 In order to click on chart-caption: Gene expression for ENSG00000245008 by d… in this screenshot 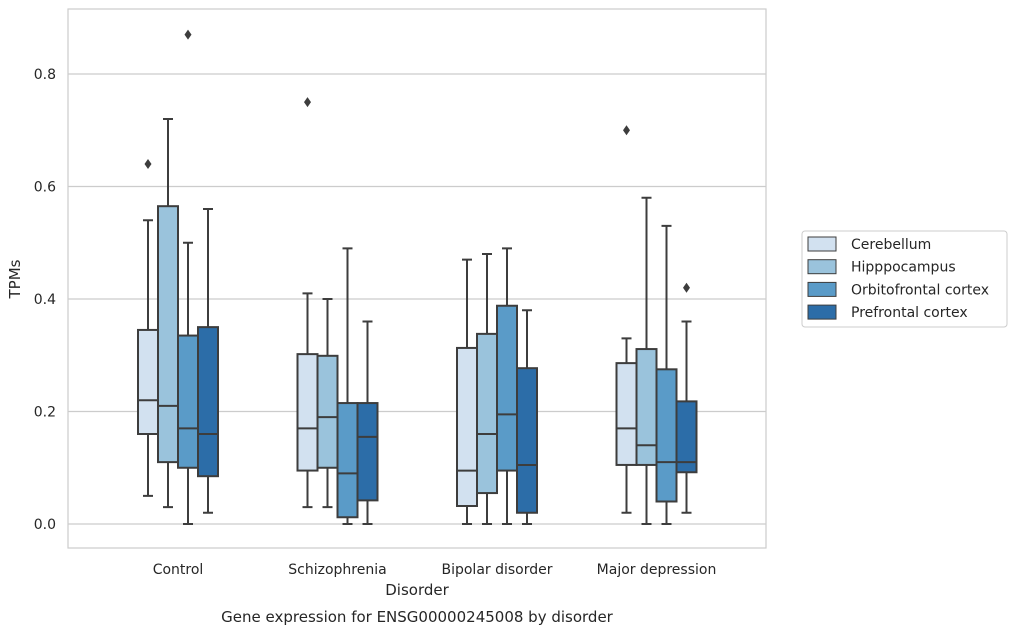, I will do `click(417, 617)`.